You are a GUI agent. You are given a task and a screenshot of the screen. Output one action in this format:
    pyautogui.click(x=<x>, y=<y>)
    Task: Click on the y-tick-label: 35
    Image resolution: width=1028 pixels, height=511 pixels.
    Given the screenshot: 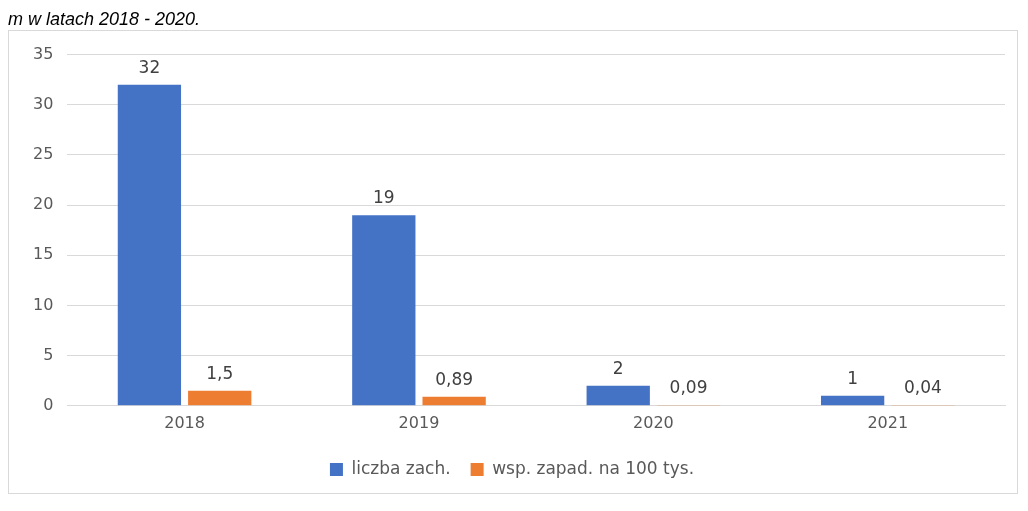 What is the action you would take?
    pyautogui.click(x=43, y=53)
    